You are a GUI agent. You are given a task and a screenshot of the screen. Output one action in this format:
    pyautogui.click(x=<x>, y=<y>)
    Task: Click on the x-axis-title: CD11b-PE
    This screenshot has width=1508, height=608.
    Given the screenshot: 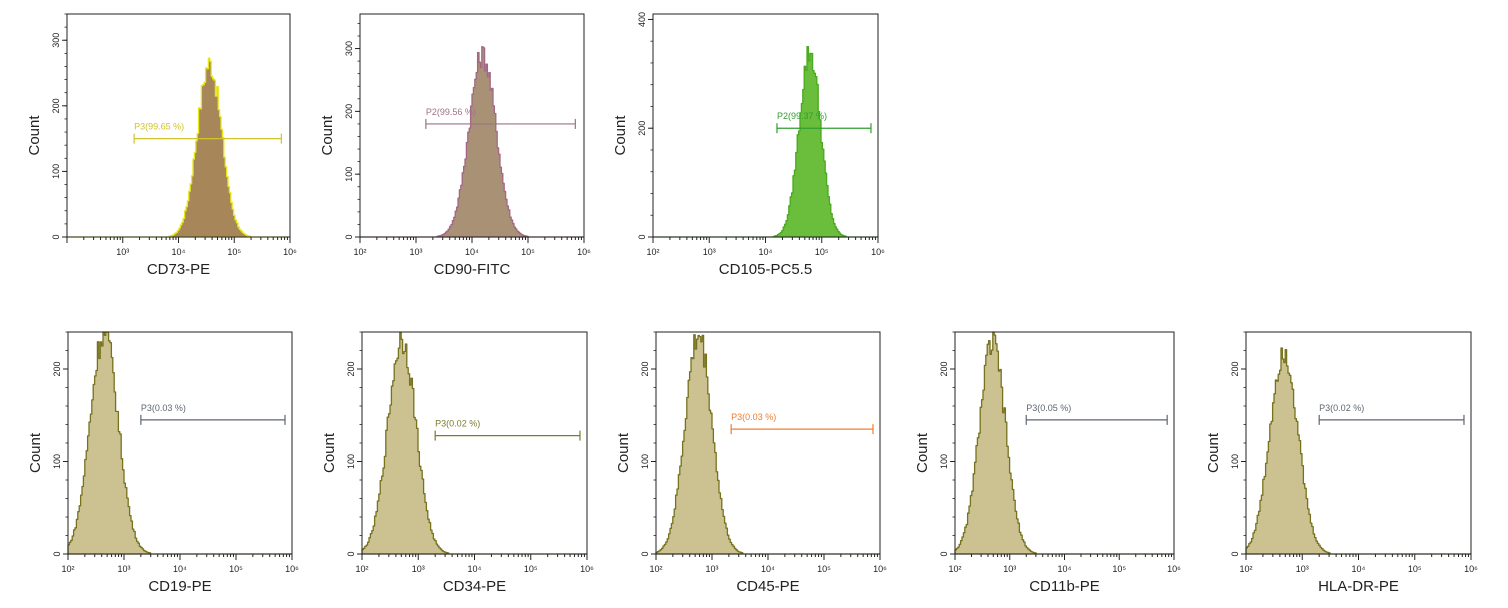 What is the action you would take?
    pyautogui.click(x=1064, y=586)
    